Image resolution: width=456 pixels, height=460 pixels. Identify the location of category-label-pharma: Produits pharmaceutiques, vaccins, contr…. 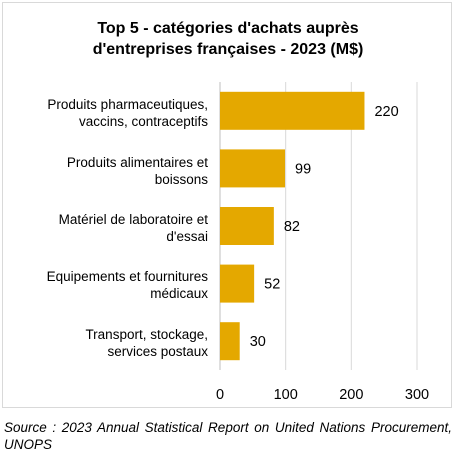
(127, 113).